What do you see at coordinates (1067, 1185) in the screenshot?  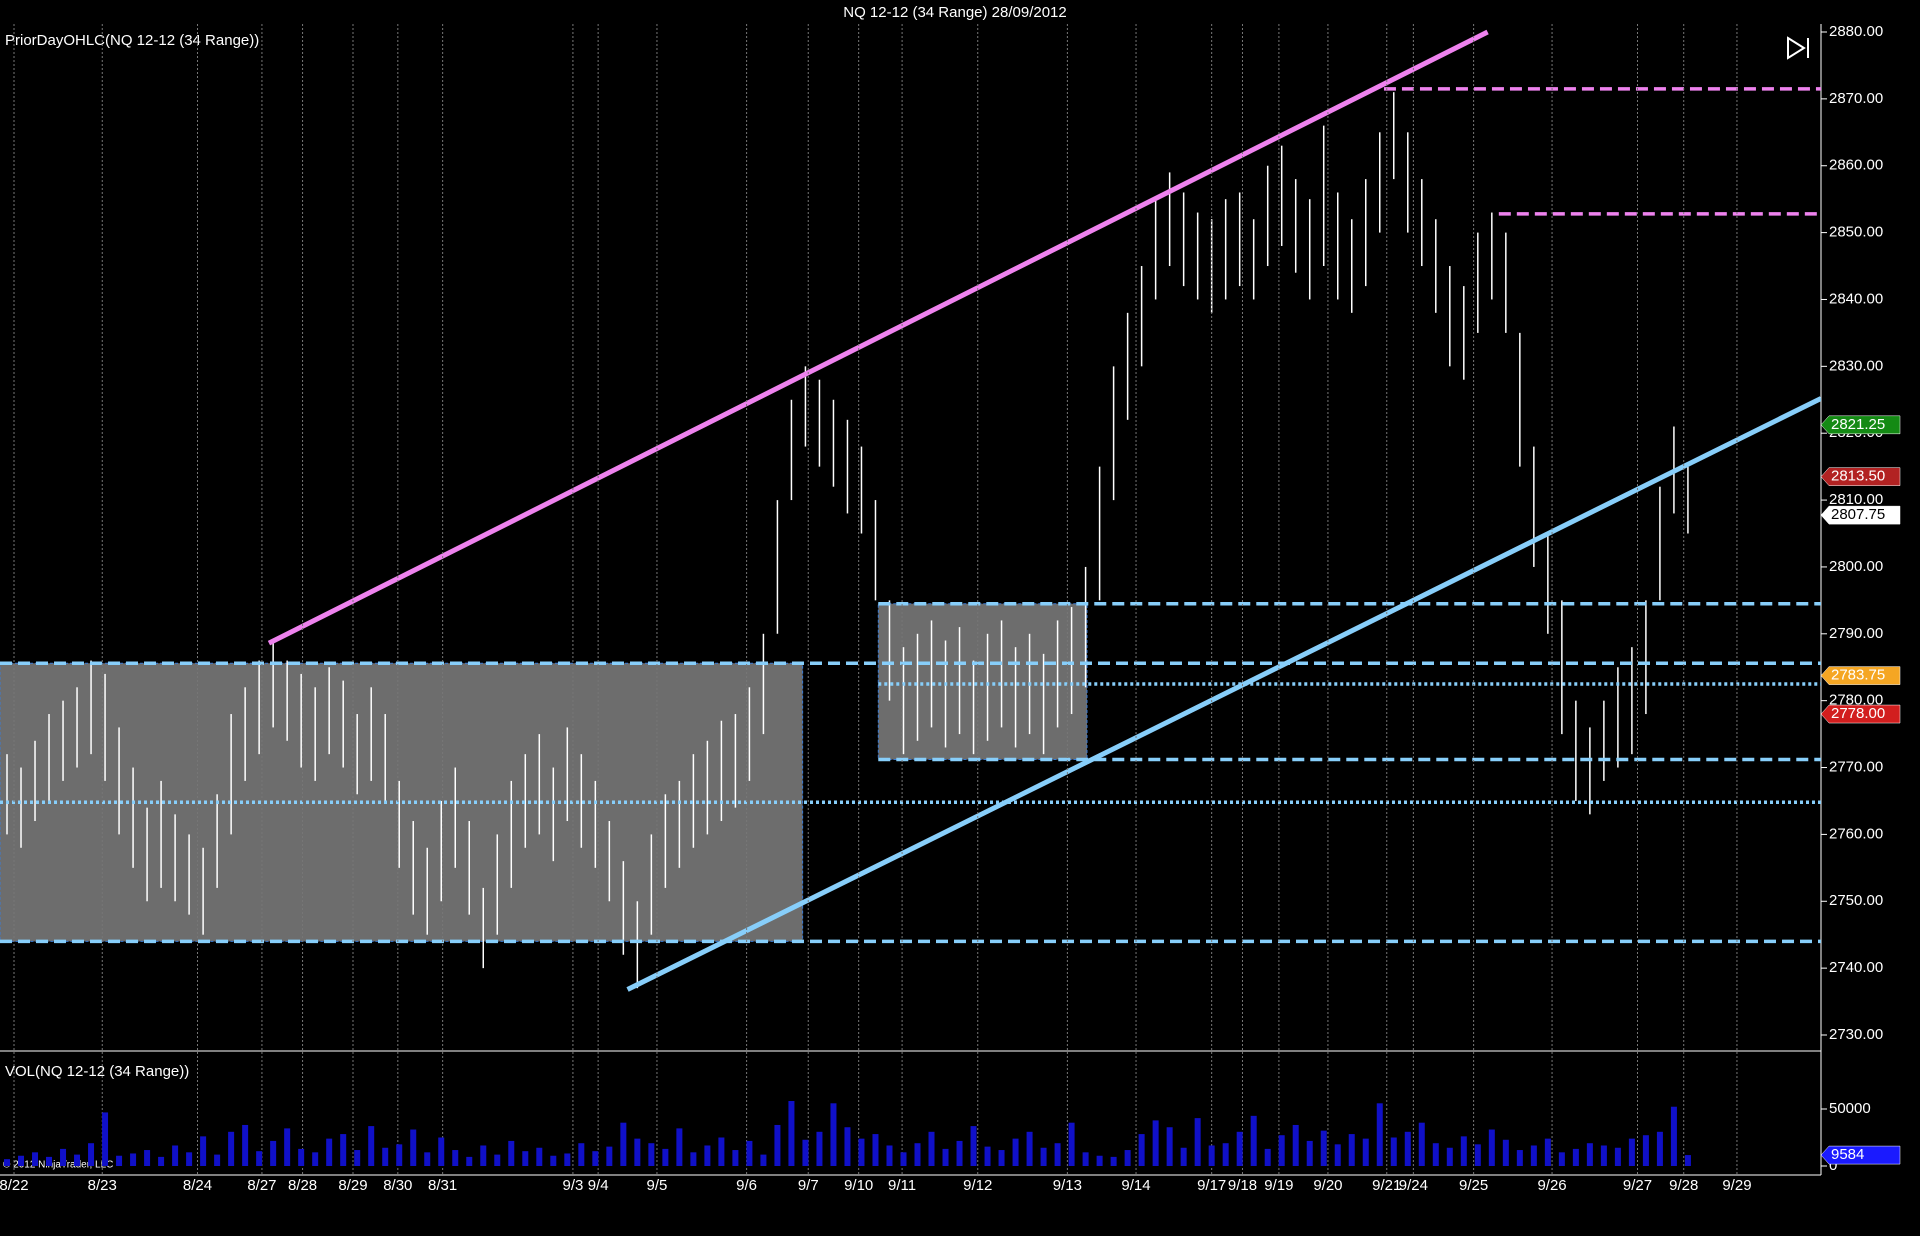 I see `x-tick-label: 9/13` at bounding box center [1067, 1185].